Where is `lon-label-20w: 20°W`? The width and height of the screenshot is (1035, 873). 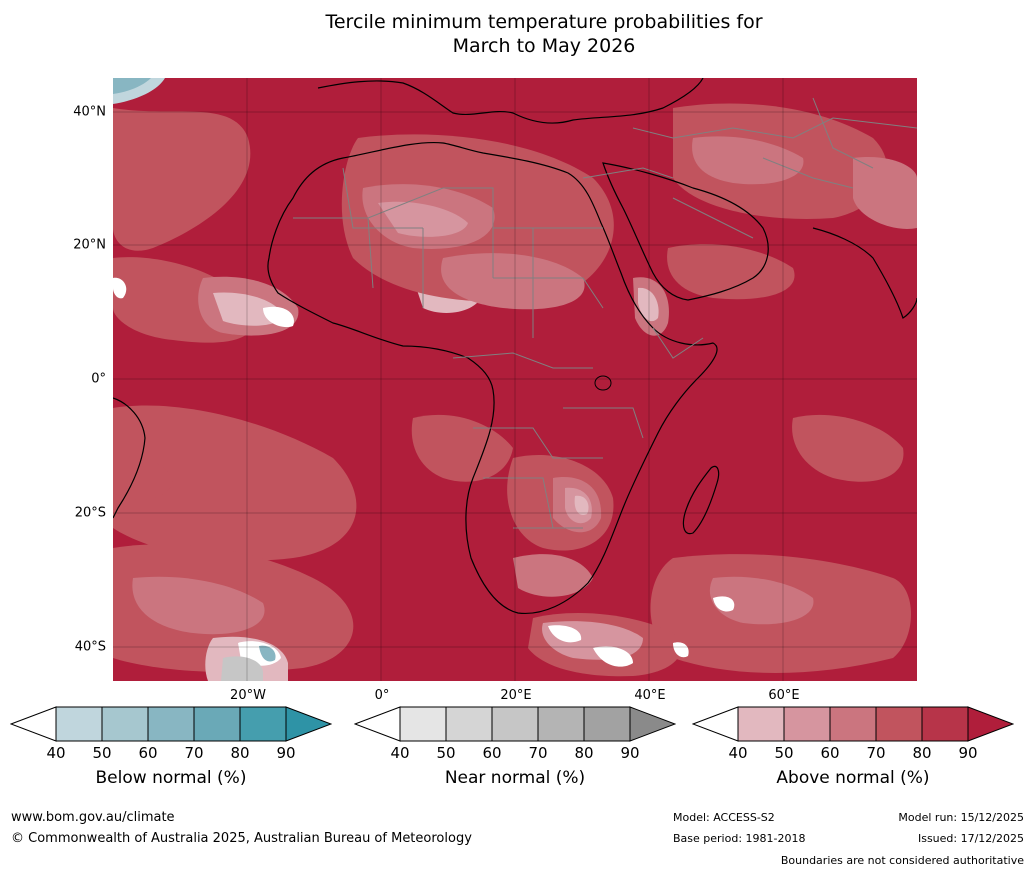 lon-label-20w: 20°W is located at coordinates (248, 695).